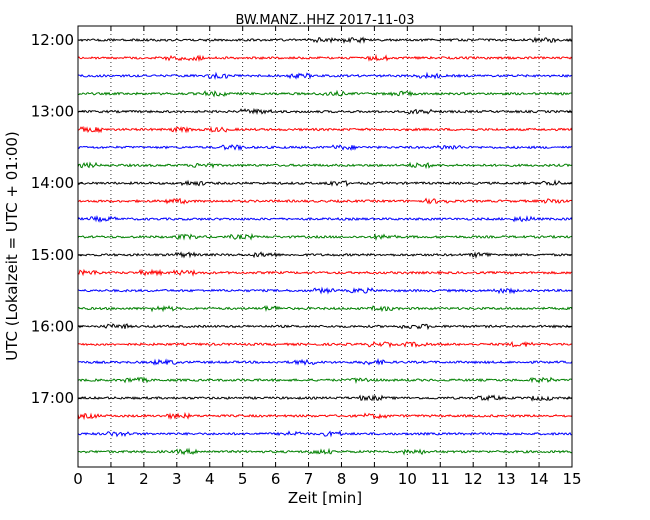 This screenshot has width=650, height=520. I want to click on x-tick-label: 4, so click(210, 479).